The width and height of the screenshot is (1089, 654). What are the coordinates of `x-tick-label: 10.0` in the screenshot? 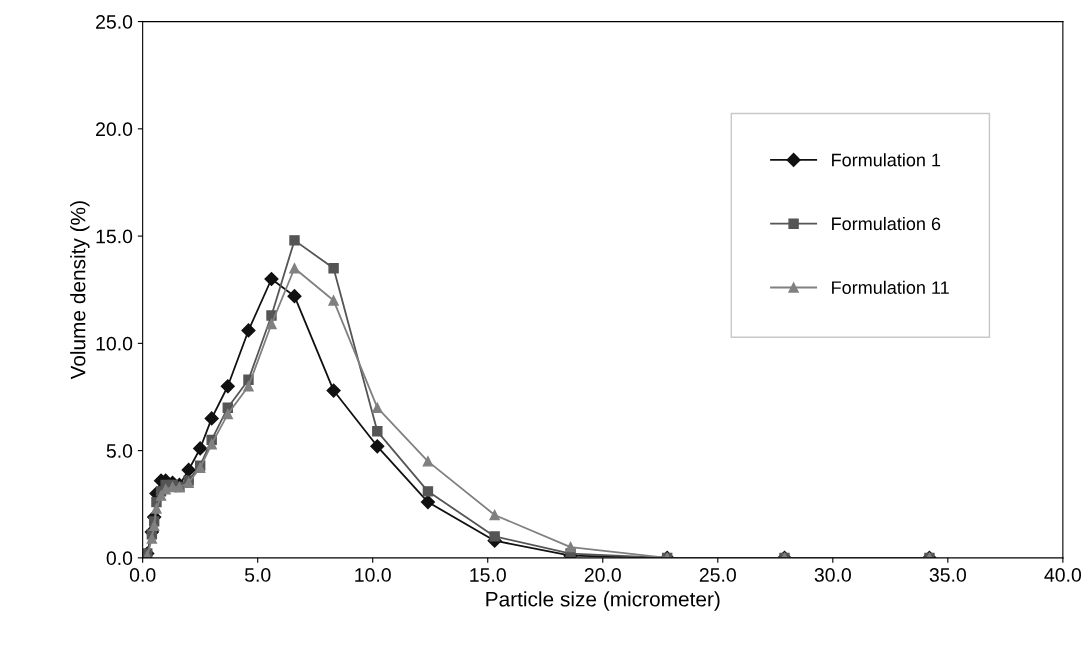 It's located at (373, 575).